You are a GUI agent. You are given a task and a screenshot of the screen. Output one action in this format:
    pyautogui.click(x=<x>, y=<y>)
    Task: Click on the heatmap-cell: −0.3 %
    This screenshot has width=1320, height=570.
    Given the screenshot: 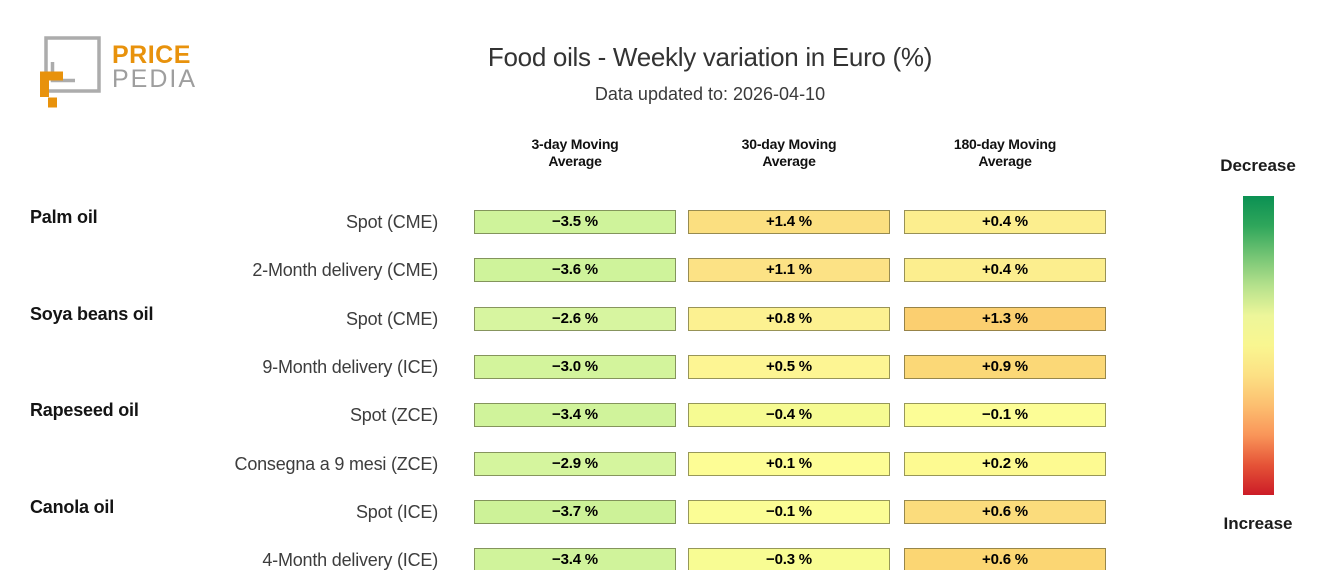 What is the action you would take?
    pyautogui.click(x=789, y=559)
    